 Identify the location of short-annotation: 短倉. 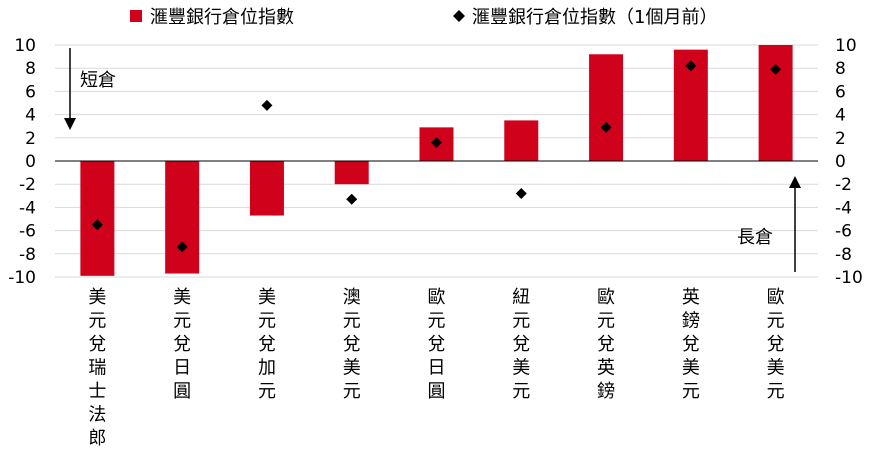
(90, 89).